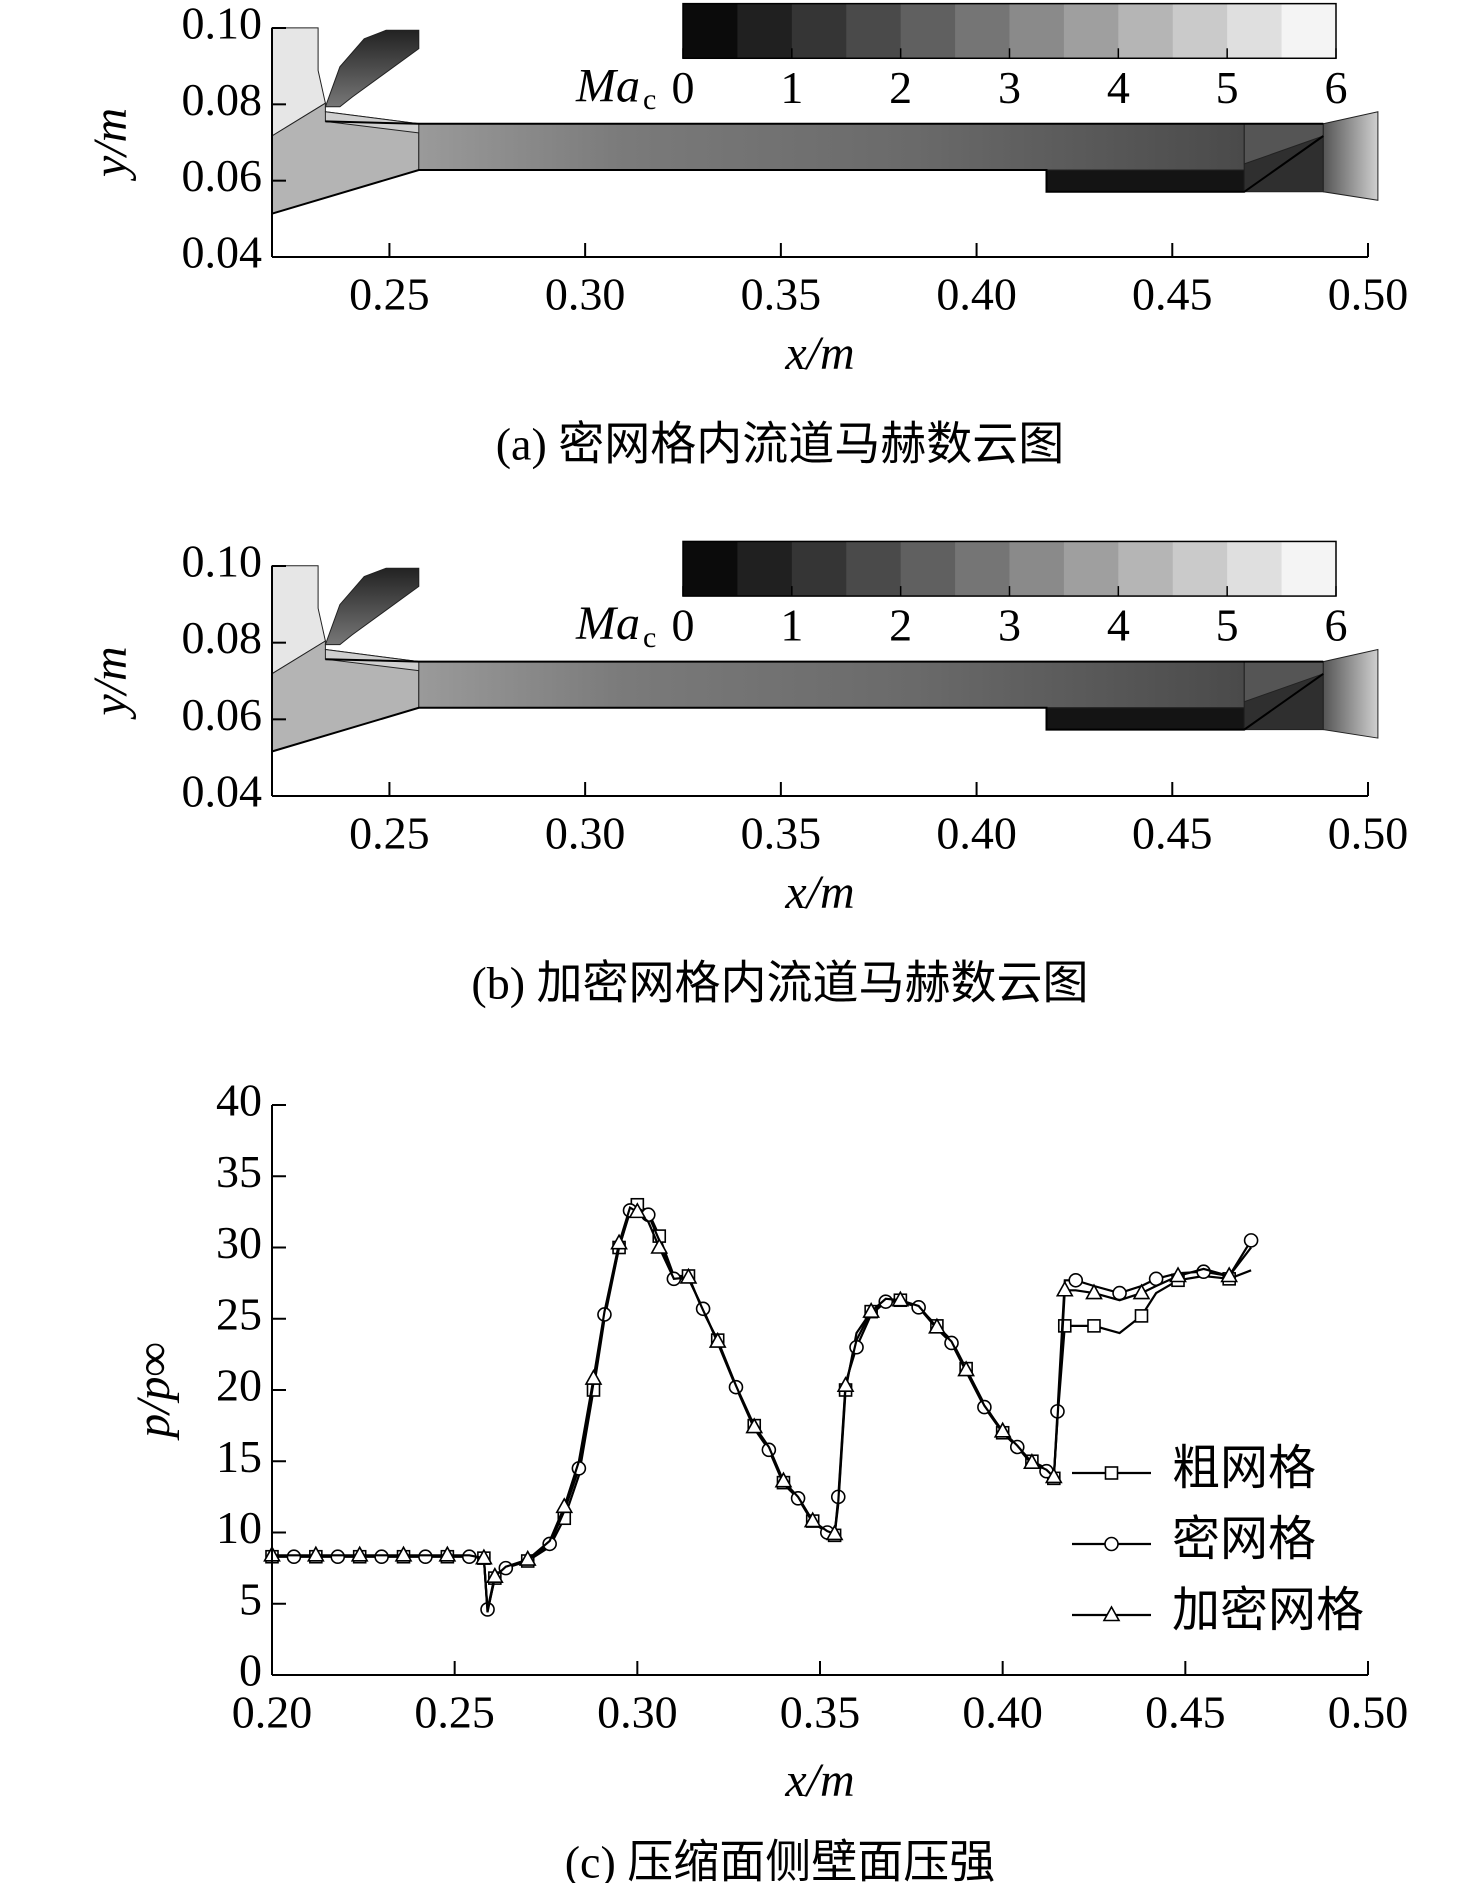  What do you see at coordinates (239, 1100) in the screenshot?
I see `y-tick-label: 40` at bounding box center [239, 1100].